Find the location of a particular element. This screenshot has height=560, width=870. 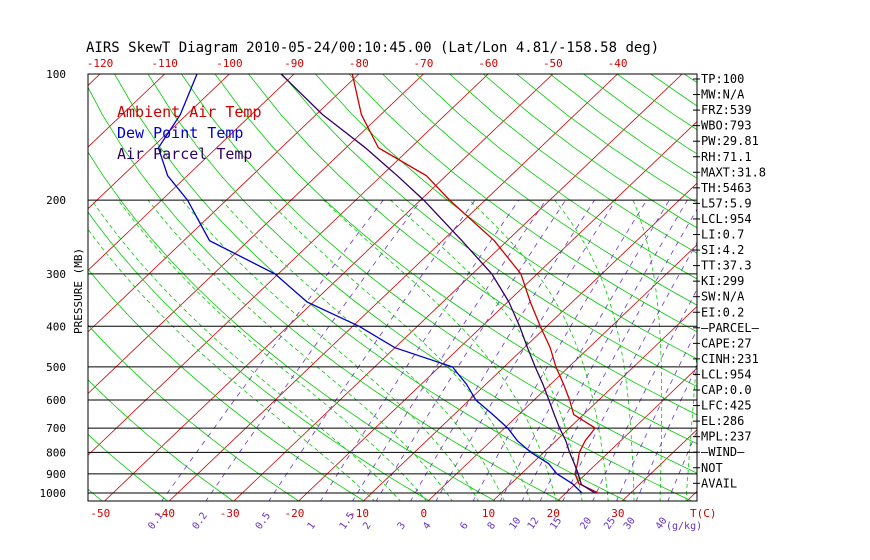

mixing-ratio-label: 20 is located at coordinates (586, 524).